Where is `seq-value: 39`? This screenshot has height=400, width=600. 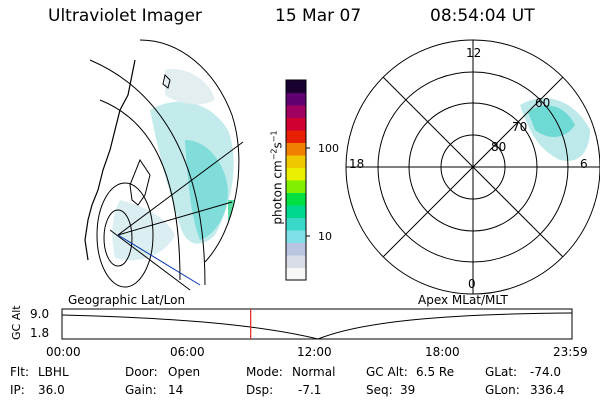 seq-value: 39 is located at coordinates (408, 390).